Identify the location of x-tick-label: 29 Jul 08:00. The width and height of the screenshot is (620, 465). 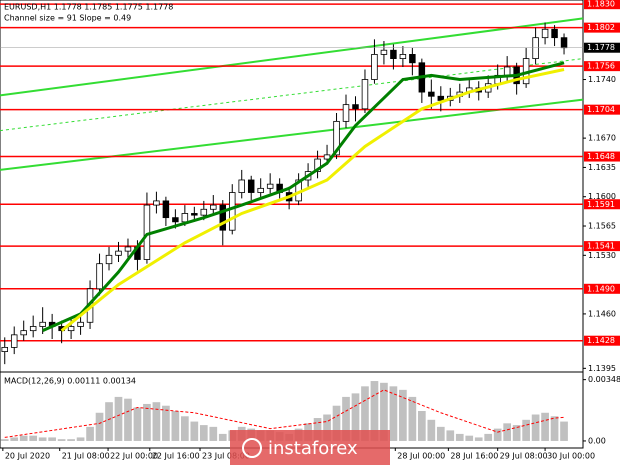
(524, 456).